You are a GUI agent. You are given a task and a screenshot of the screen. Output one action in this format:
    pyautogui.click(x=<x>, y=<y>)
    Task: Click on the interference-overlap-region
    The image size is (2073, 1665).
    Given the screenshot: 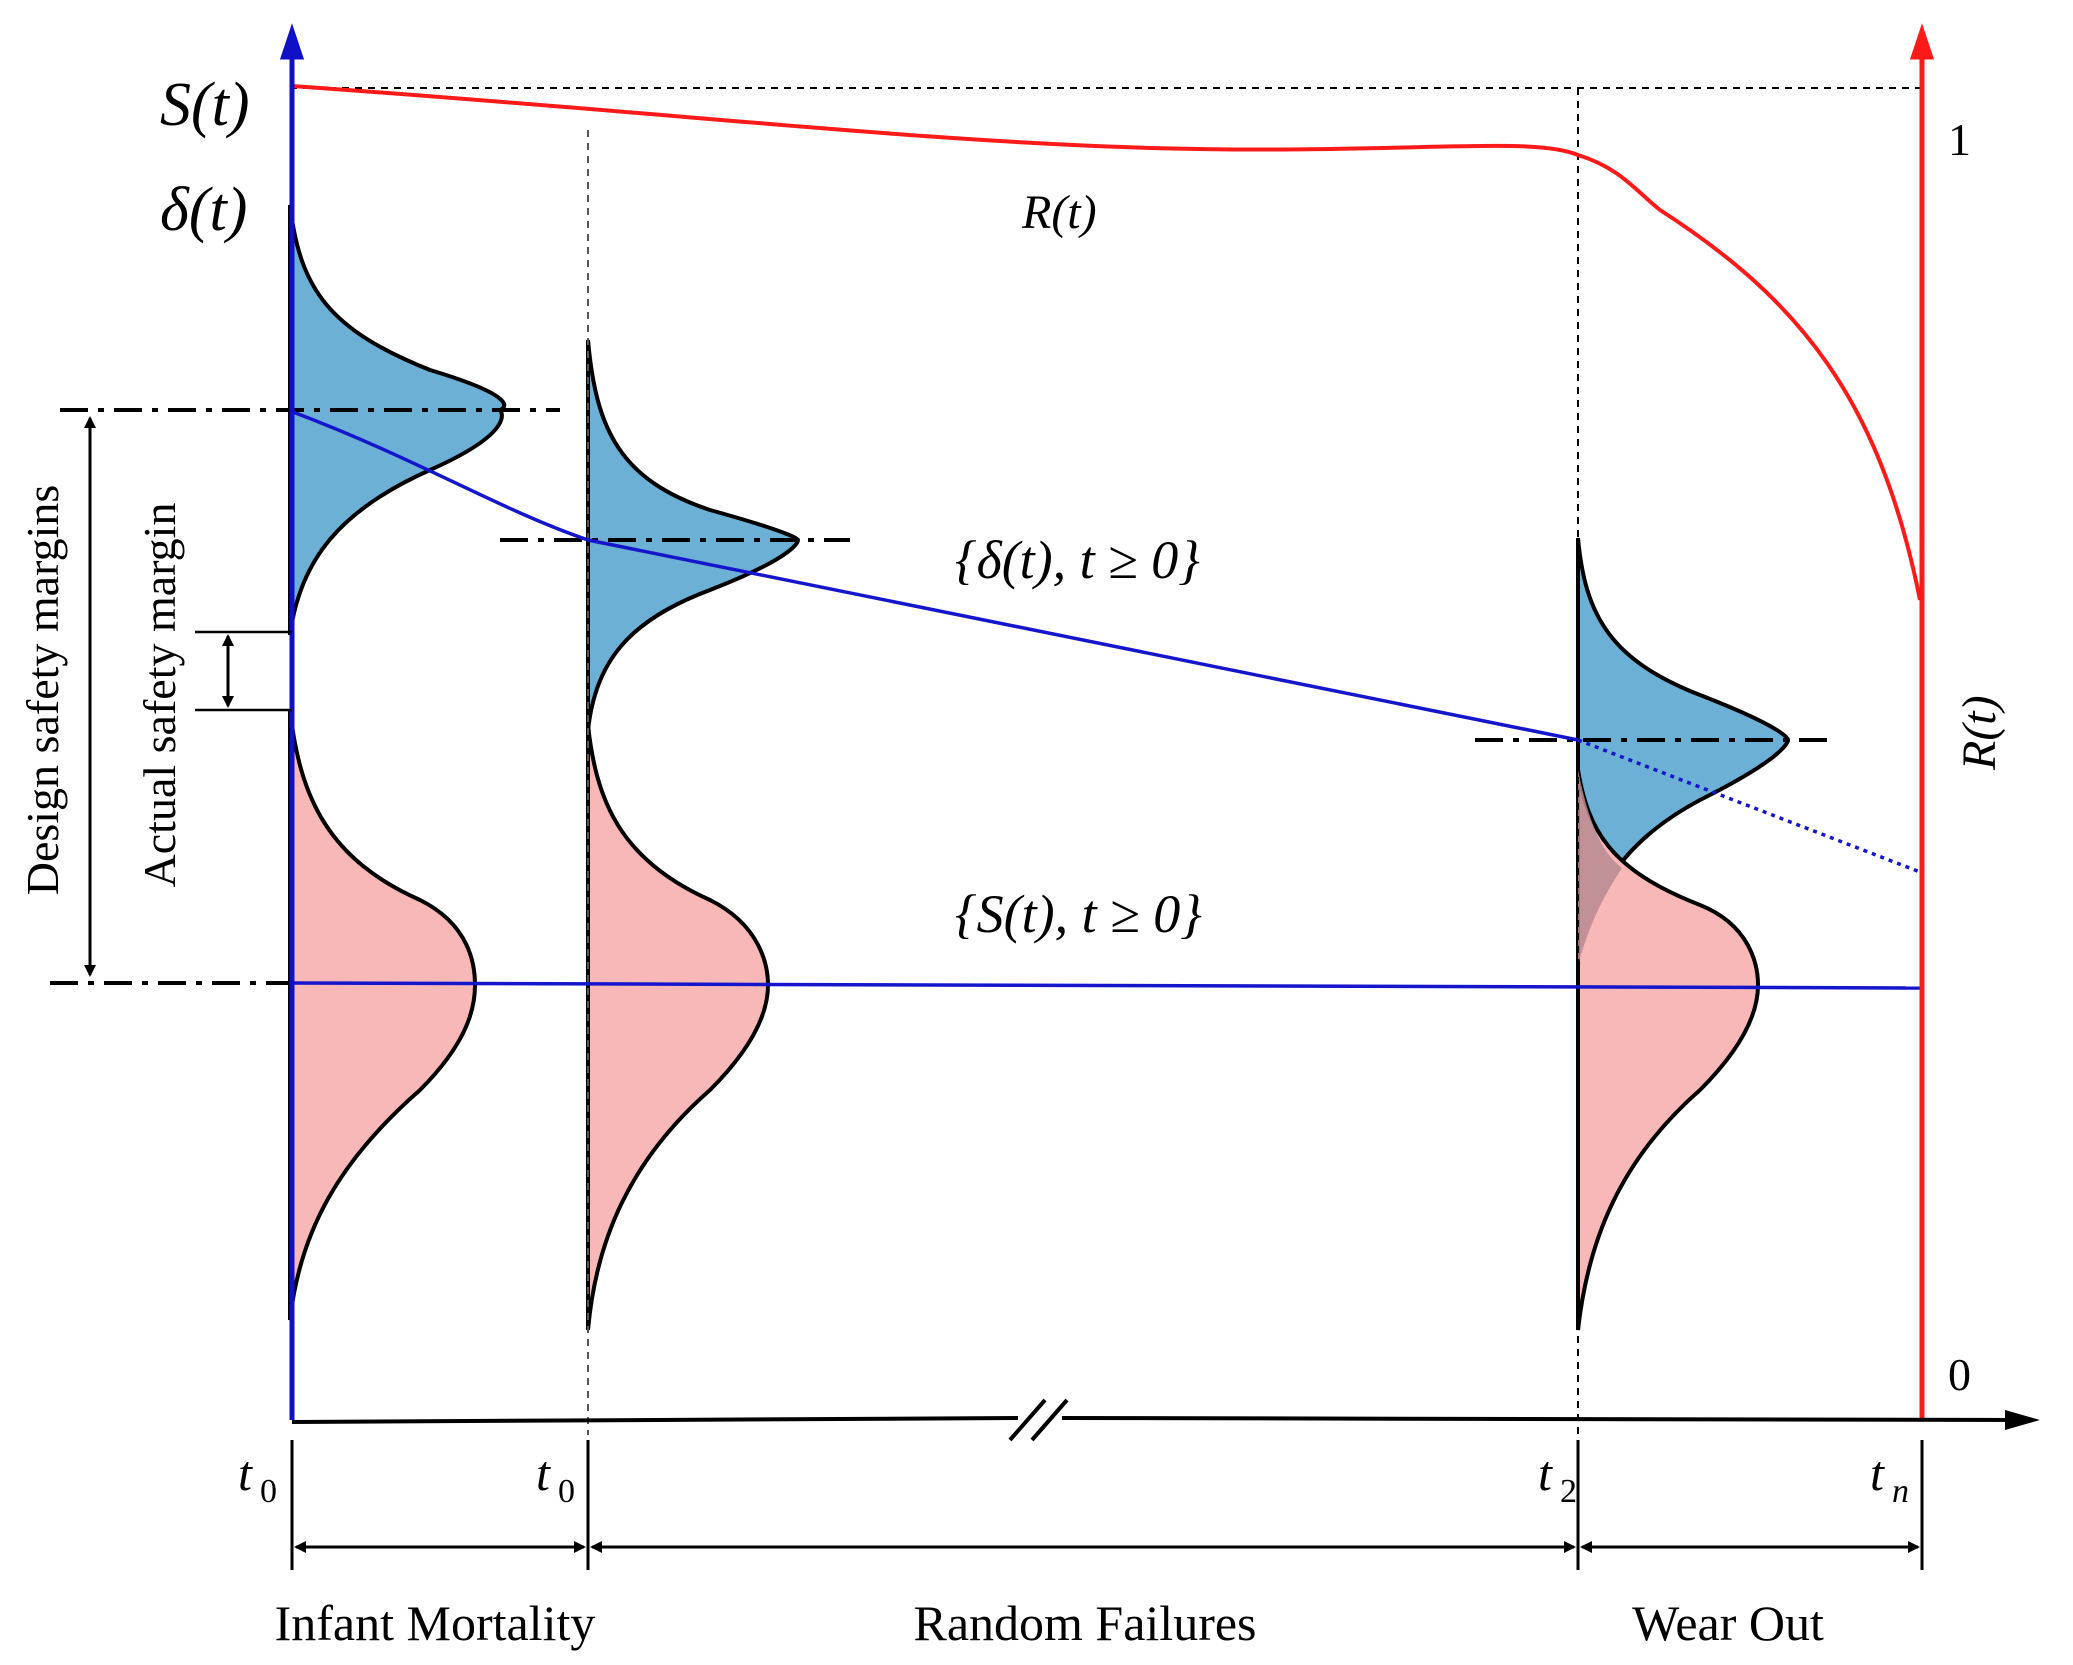 What is the action you would take?
    pyautogui.click(x=1600, y=867)
    